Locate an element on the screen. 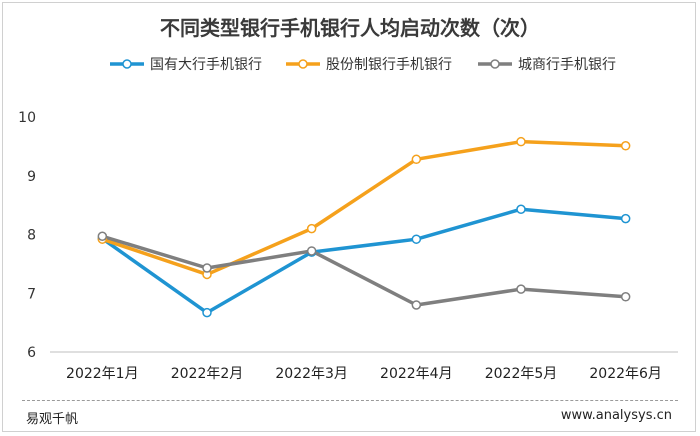  y-tick-label: 6 is located at coordinates (31, 353).